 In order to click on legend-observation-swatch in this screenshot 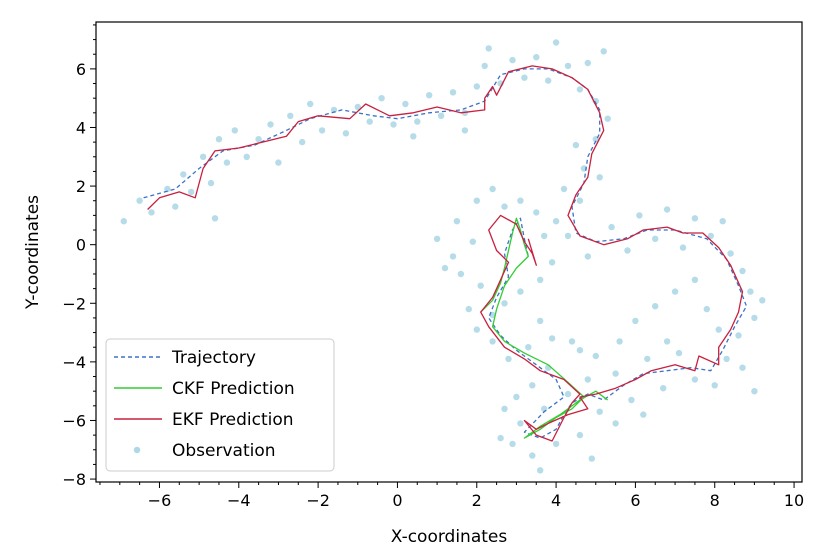, I will do `click(137, 450)`.